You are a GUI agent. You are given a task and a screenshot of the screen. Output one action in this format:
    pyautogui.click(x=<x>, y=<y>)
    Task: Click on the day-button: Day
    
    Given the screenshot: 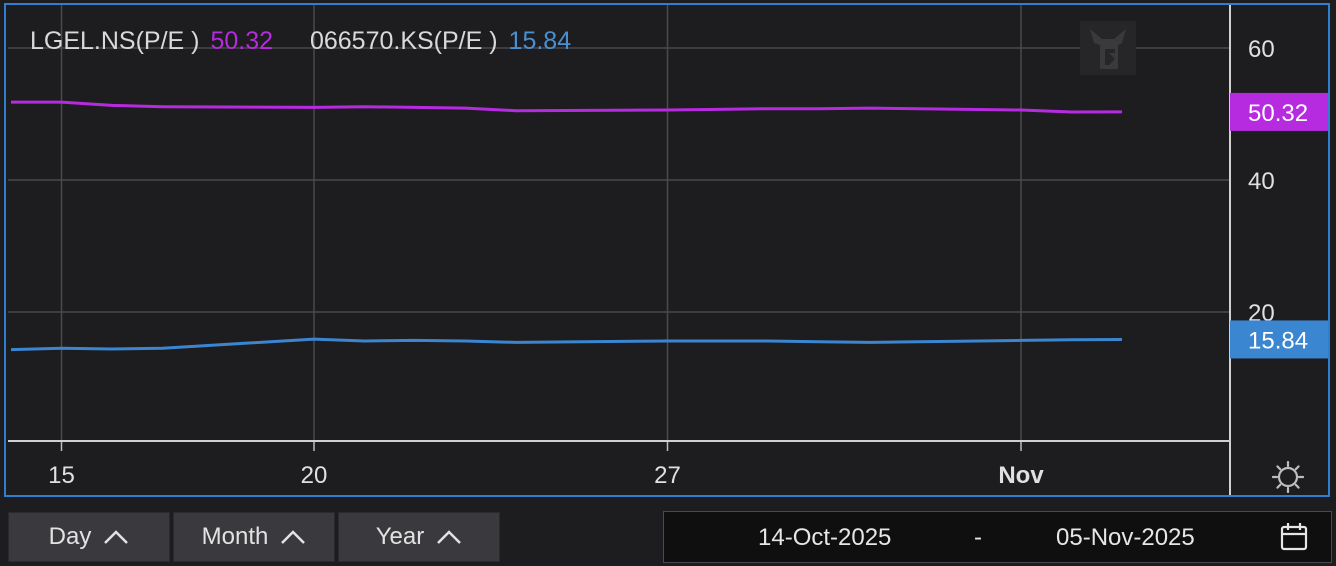 What is the action you would take?
    pyautogui.click(x=89, y=537)
    